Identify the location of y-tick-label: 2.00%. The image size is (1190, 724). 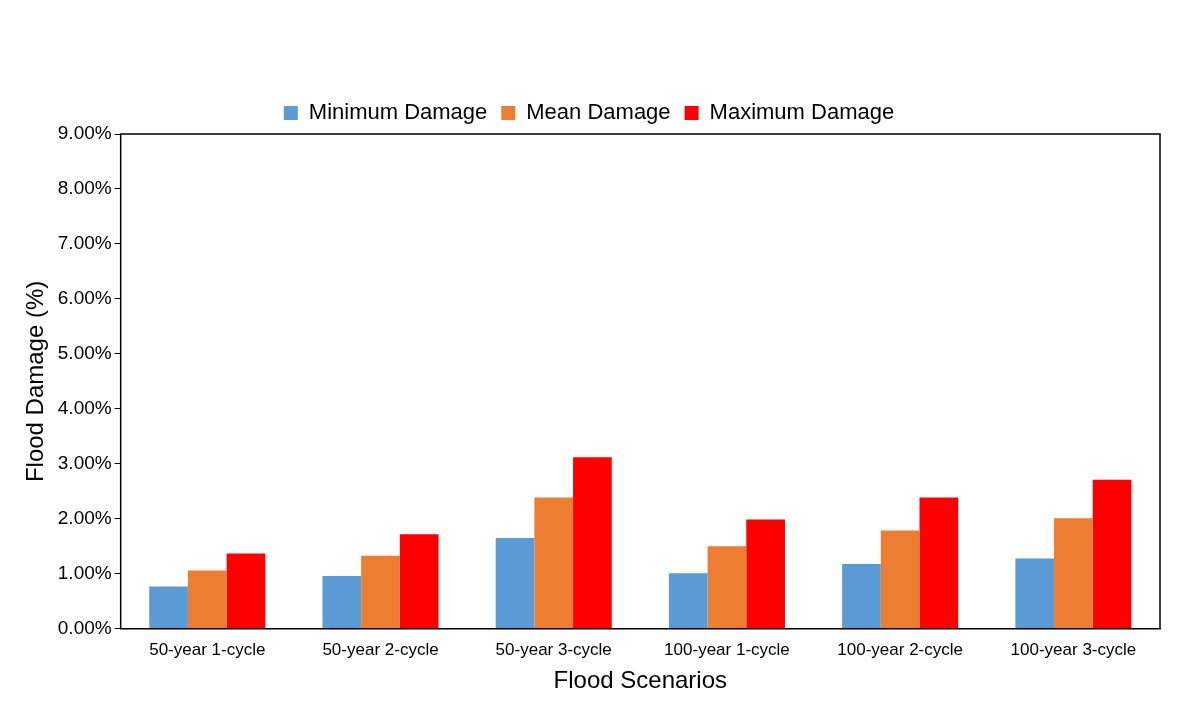
(84, 518).